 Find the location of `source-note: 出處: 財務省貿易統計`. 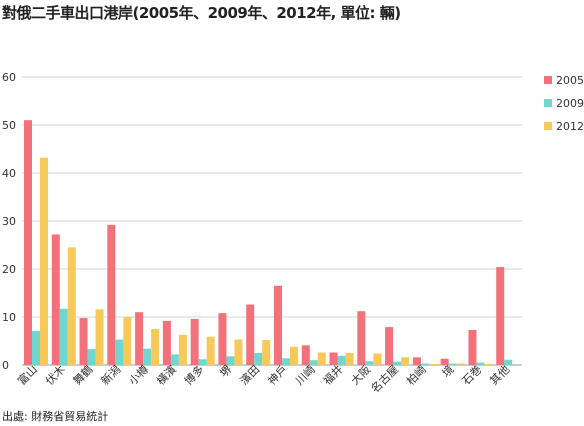

source-note: 出處: 財務省貿易統計 is located at coordinates (55, 416).